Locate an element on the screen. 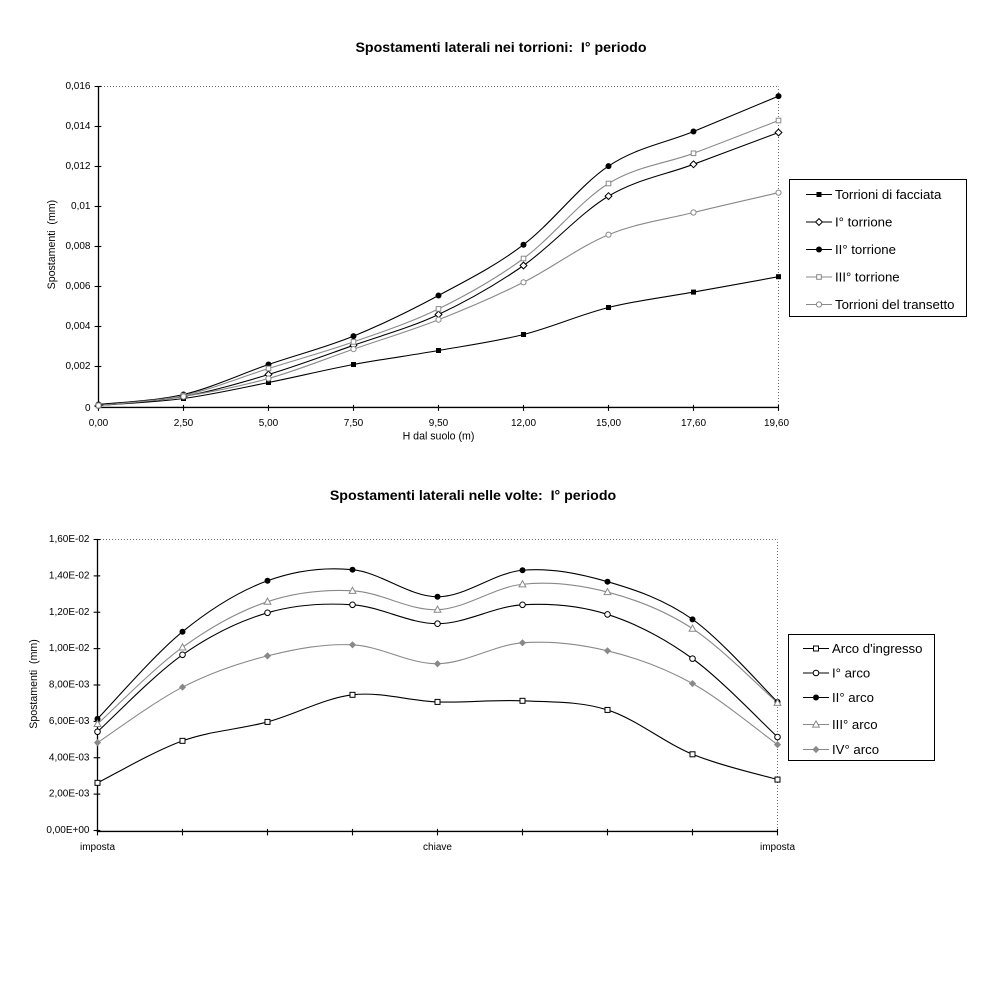 The image size is (1000, 1005). svg-text: 0 is located at coordinates (88, 408).